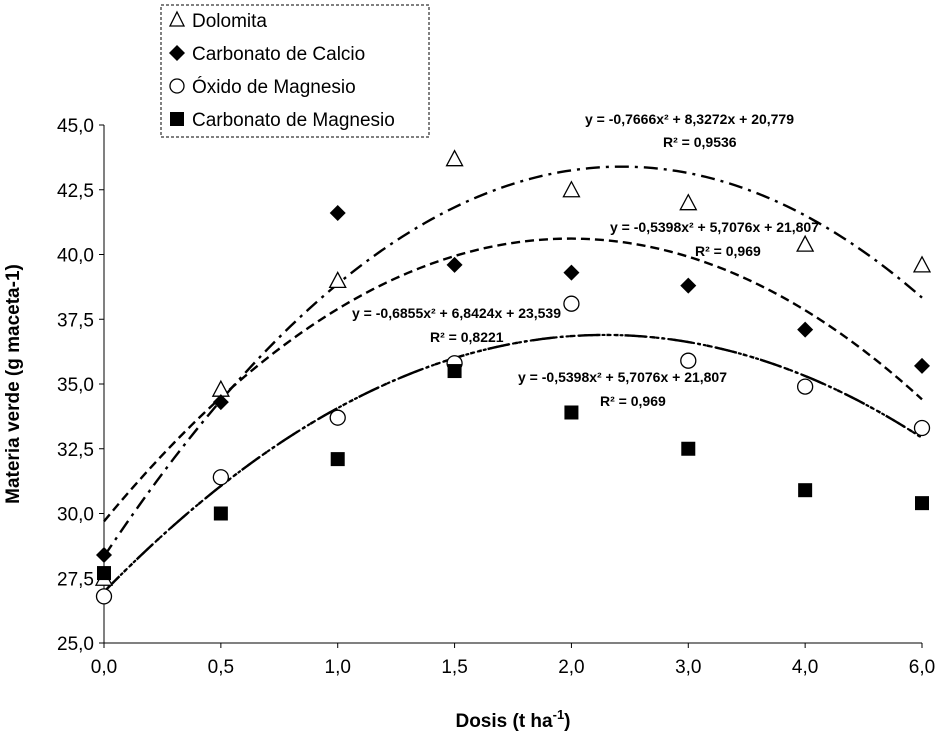 The width and height of the screenshot is (941, 736). What do you see at coordinates (689, 119) in the screenshot?
I see `equation-dolomita: y = -0,7666x² + 8,3272x + 20,779` at bounding box center [689, 119].